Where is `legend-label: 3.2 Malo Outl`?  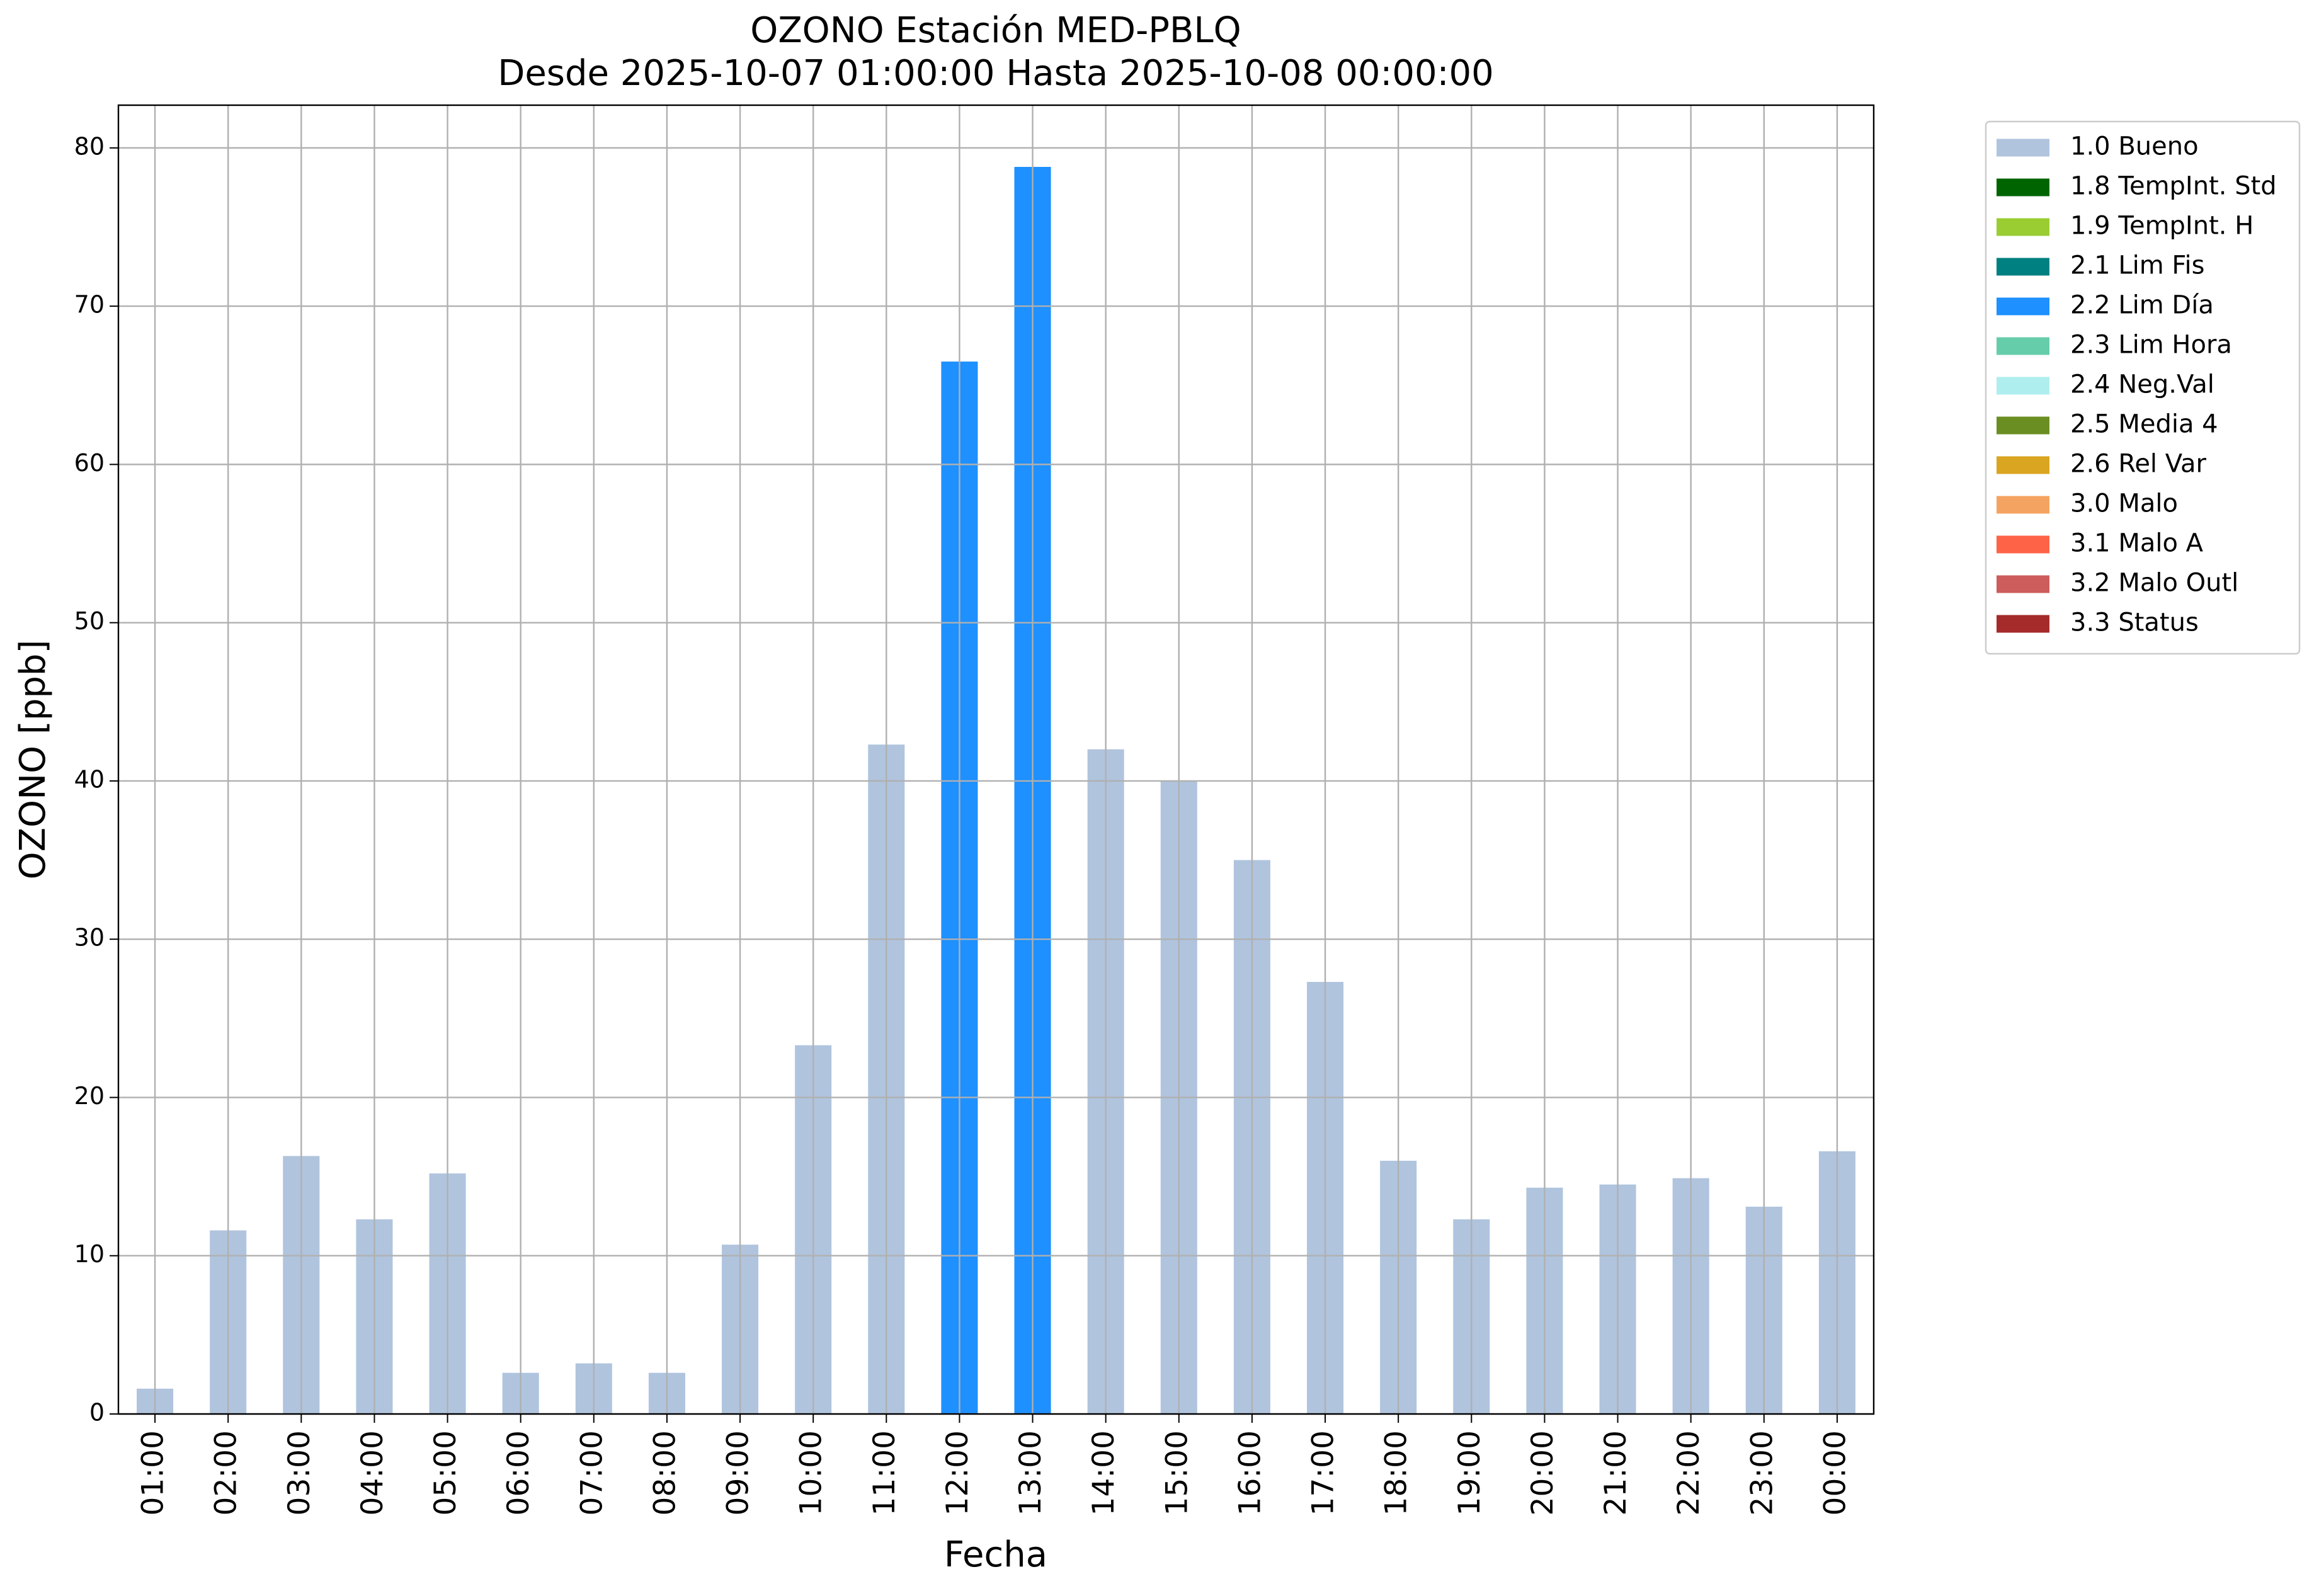
legend-label: 3.2 Malo Outl is located at coordinates (2154, 583).